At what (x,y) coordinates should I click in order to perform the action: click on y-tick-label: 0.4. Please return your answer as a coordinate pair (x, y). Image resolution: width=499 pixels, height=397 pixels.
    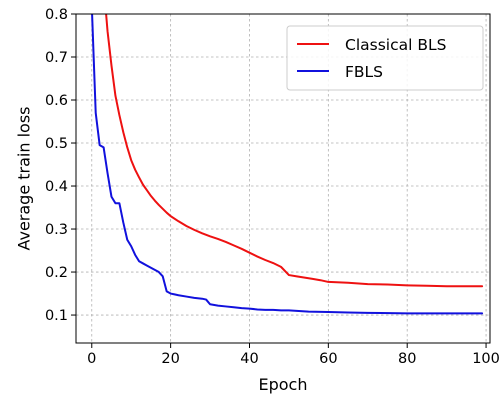
    Looking at the image, I should click on (56, 187).